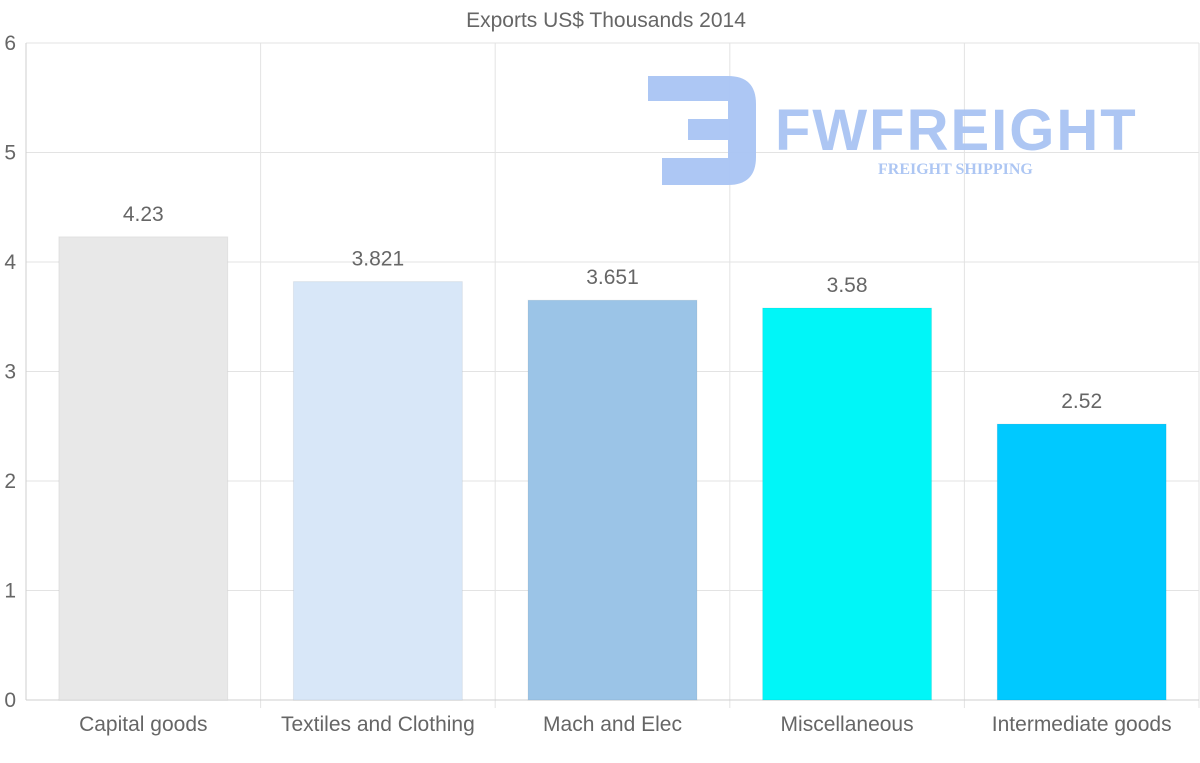 Image resolution: width=1200 pixels, height=763 pixels. What do you see at coordinates (143, 214) in the screenshot?
I see `bar-value-label: 4.23` at bounding box center [143, 214].